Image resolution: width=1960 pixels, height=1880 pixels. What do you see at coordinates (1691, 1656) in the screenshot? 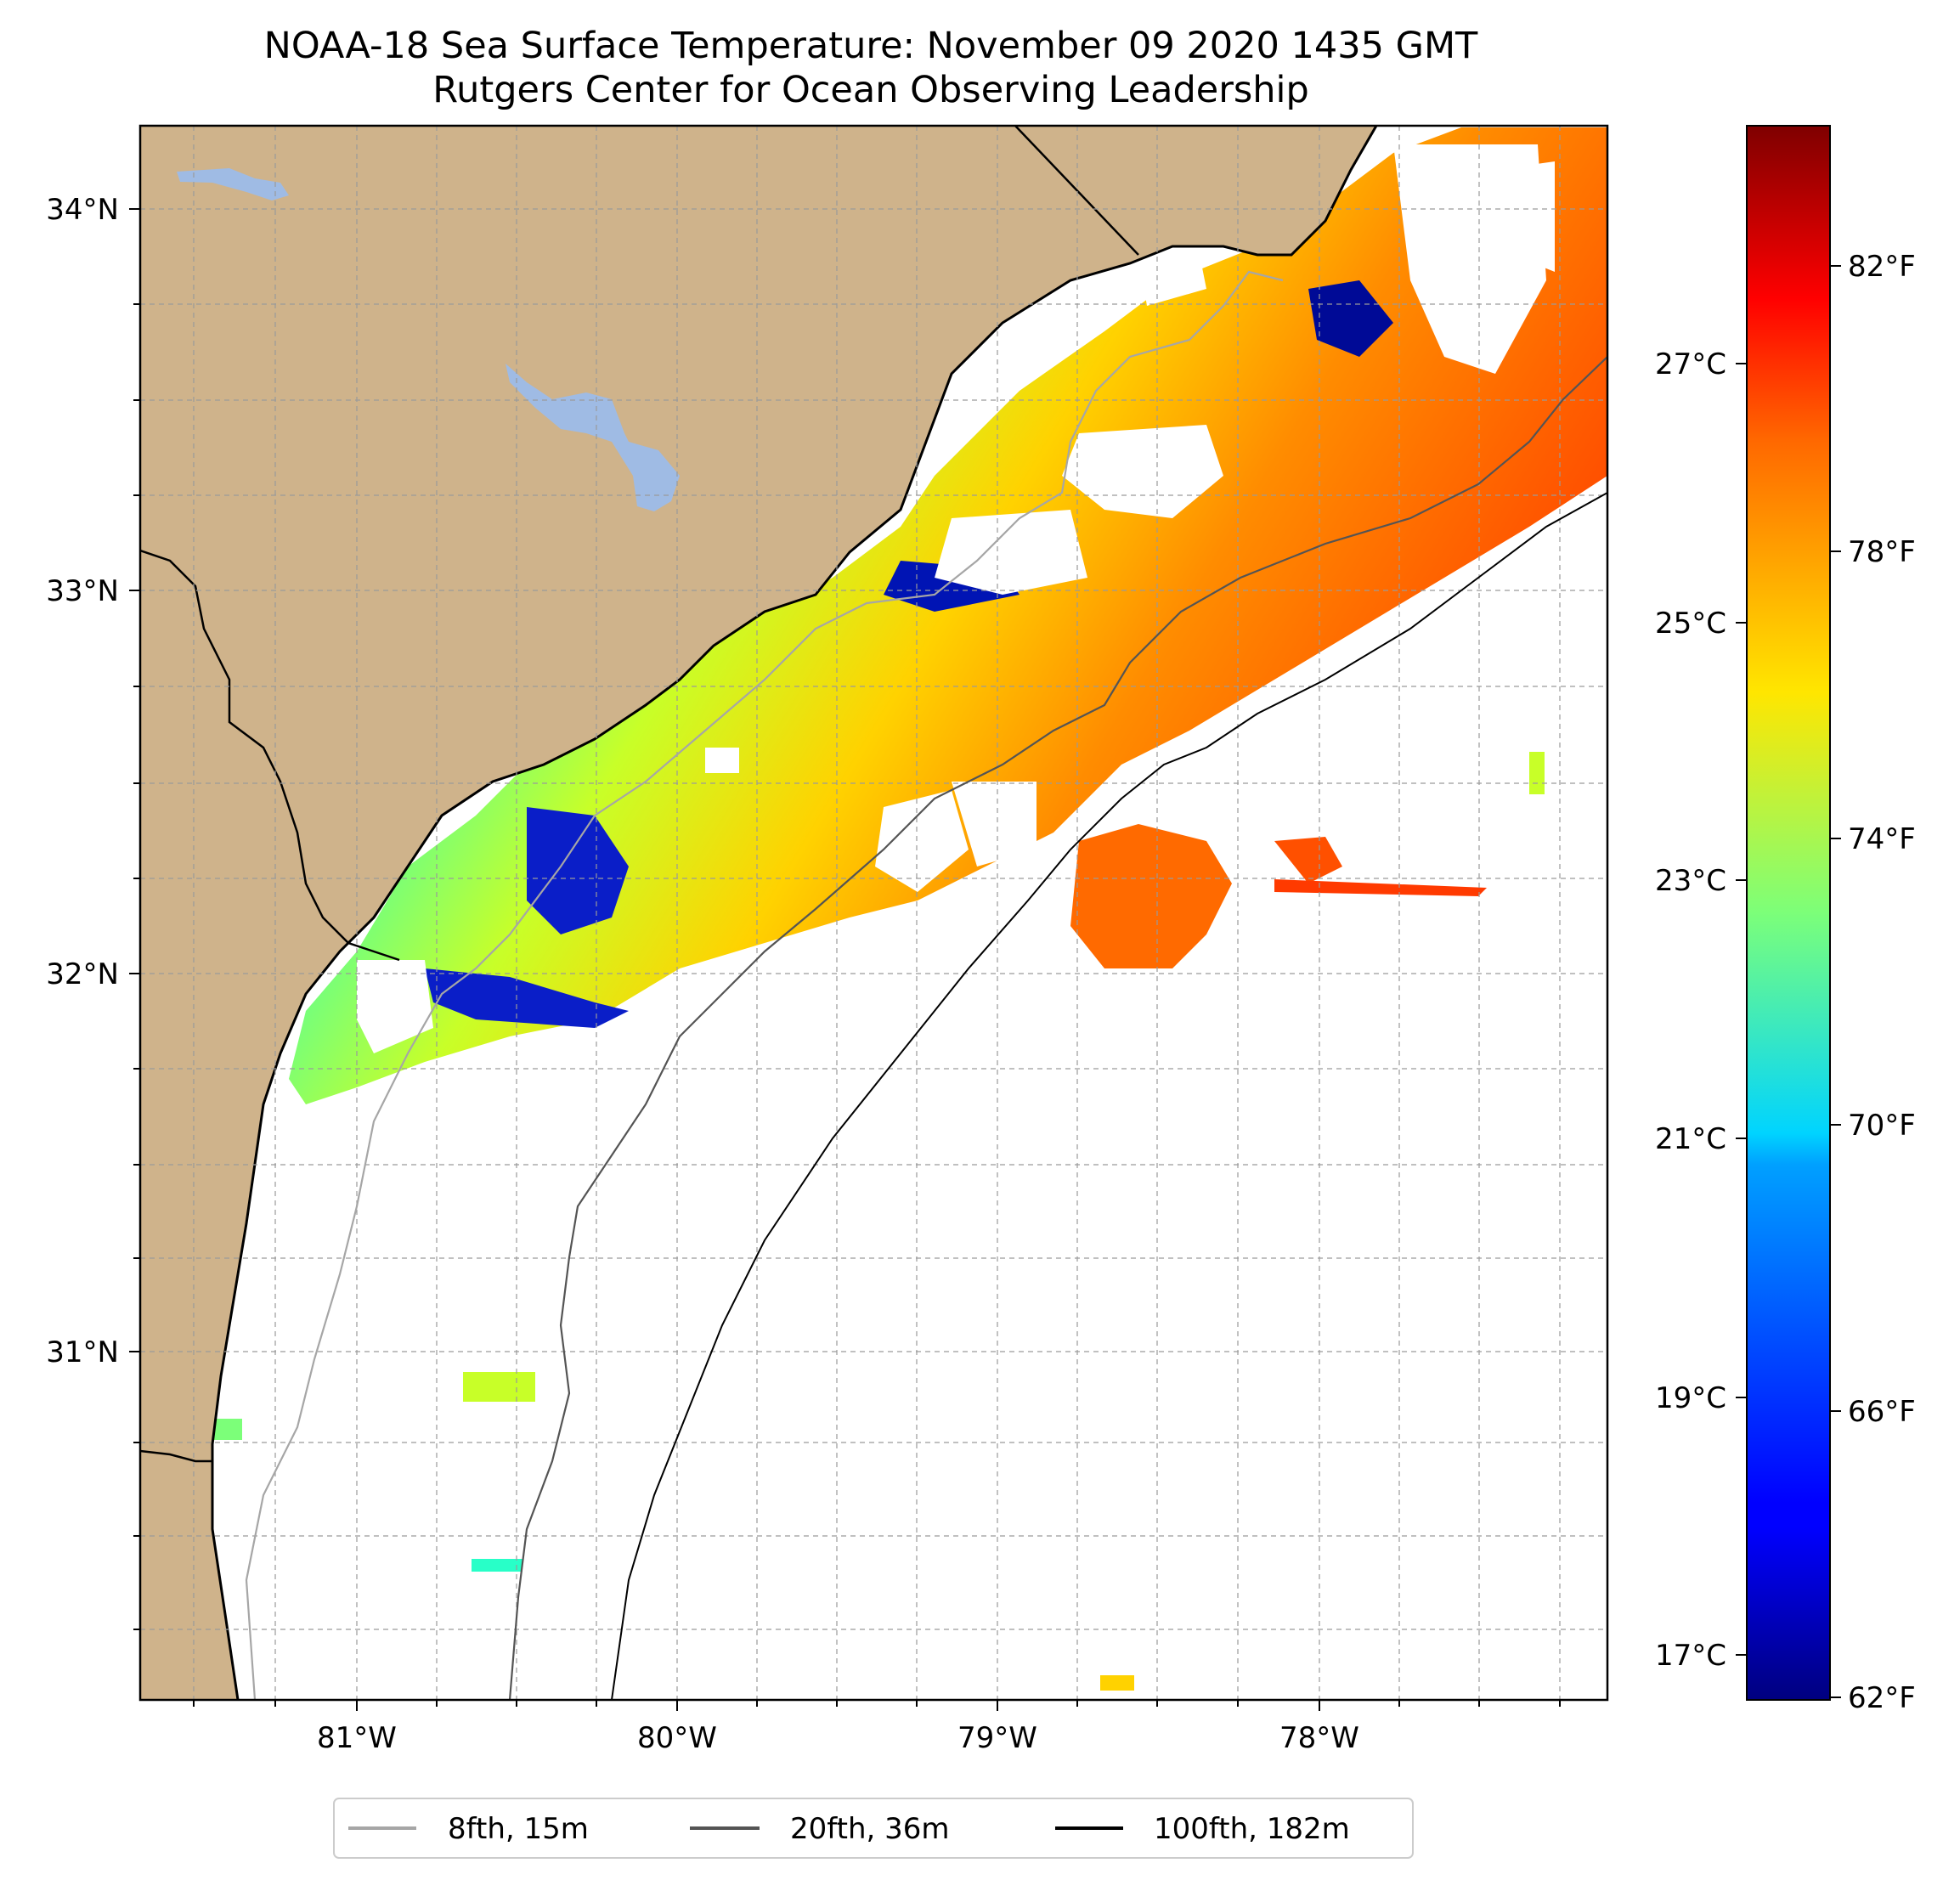
I see `celsius-label: 17°C` at bounding box center [1691, 1656].